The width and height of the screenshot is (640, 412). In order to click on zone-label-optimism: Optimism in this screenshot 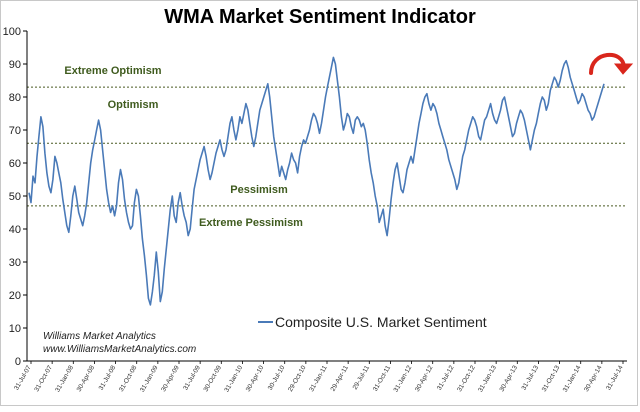, I will do `click(133, 105)`.